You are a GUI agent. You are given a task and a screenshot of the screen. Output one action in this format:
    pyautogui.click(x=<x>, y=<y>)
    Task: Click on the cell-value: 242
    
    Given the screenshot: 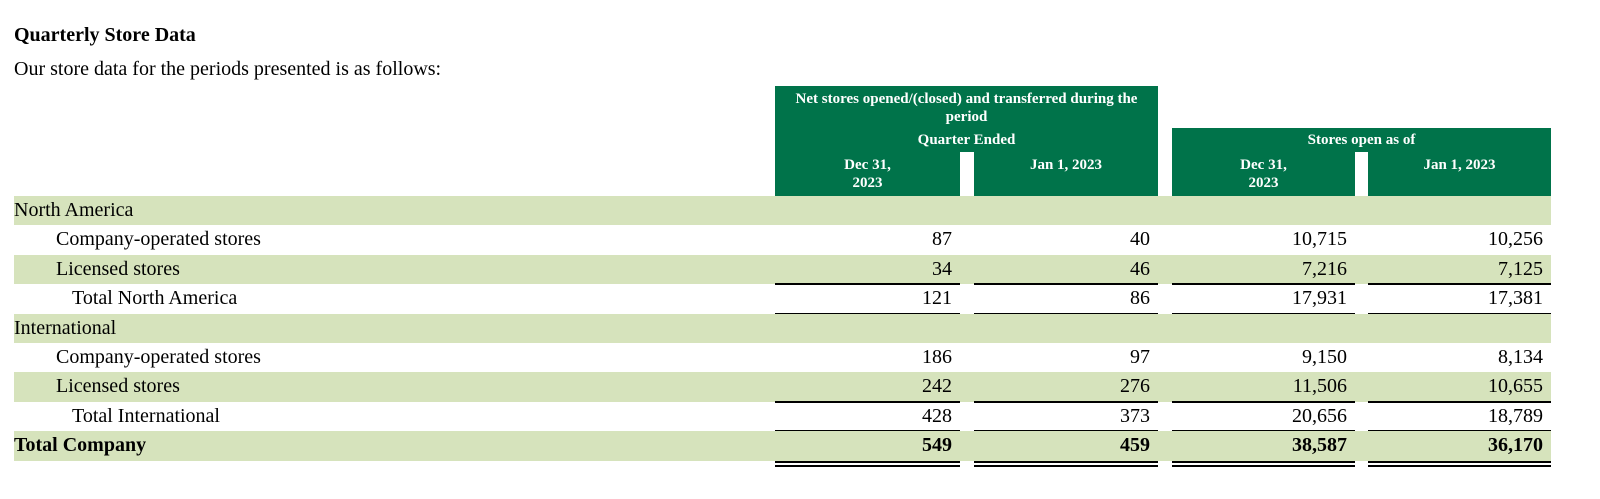 What is the action you would take?
    pyautogui.click(x=937, y=386)
    